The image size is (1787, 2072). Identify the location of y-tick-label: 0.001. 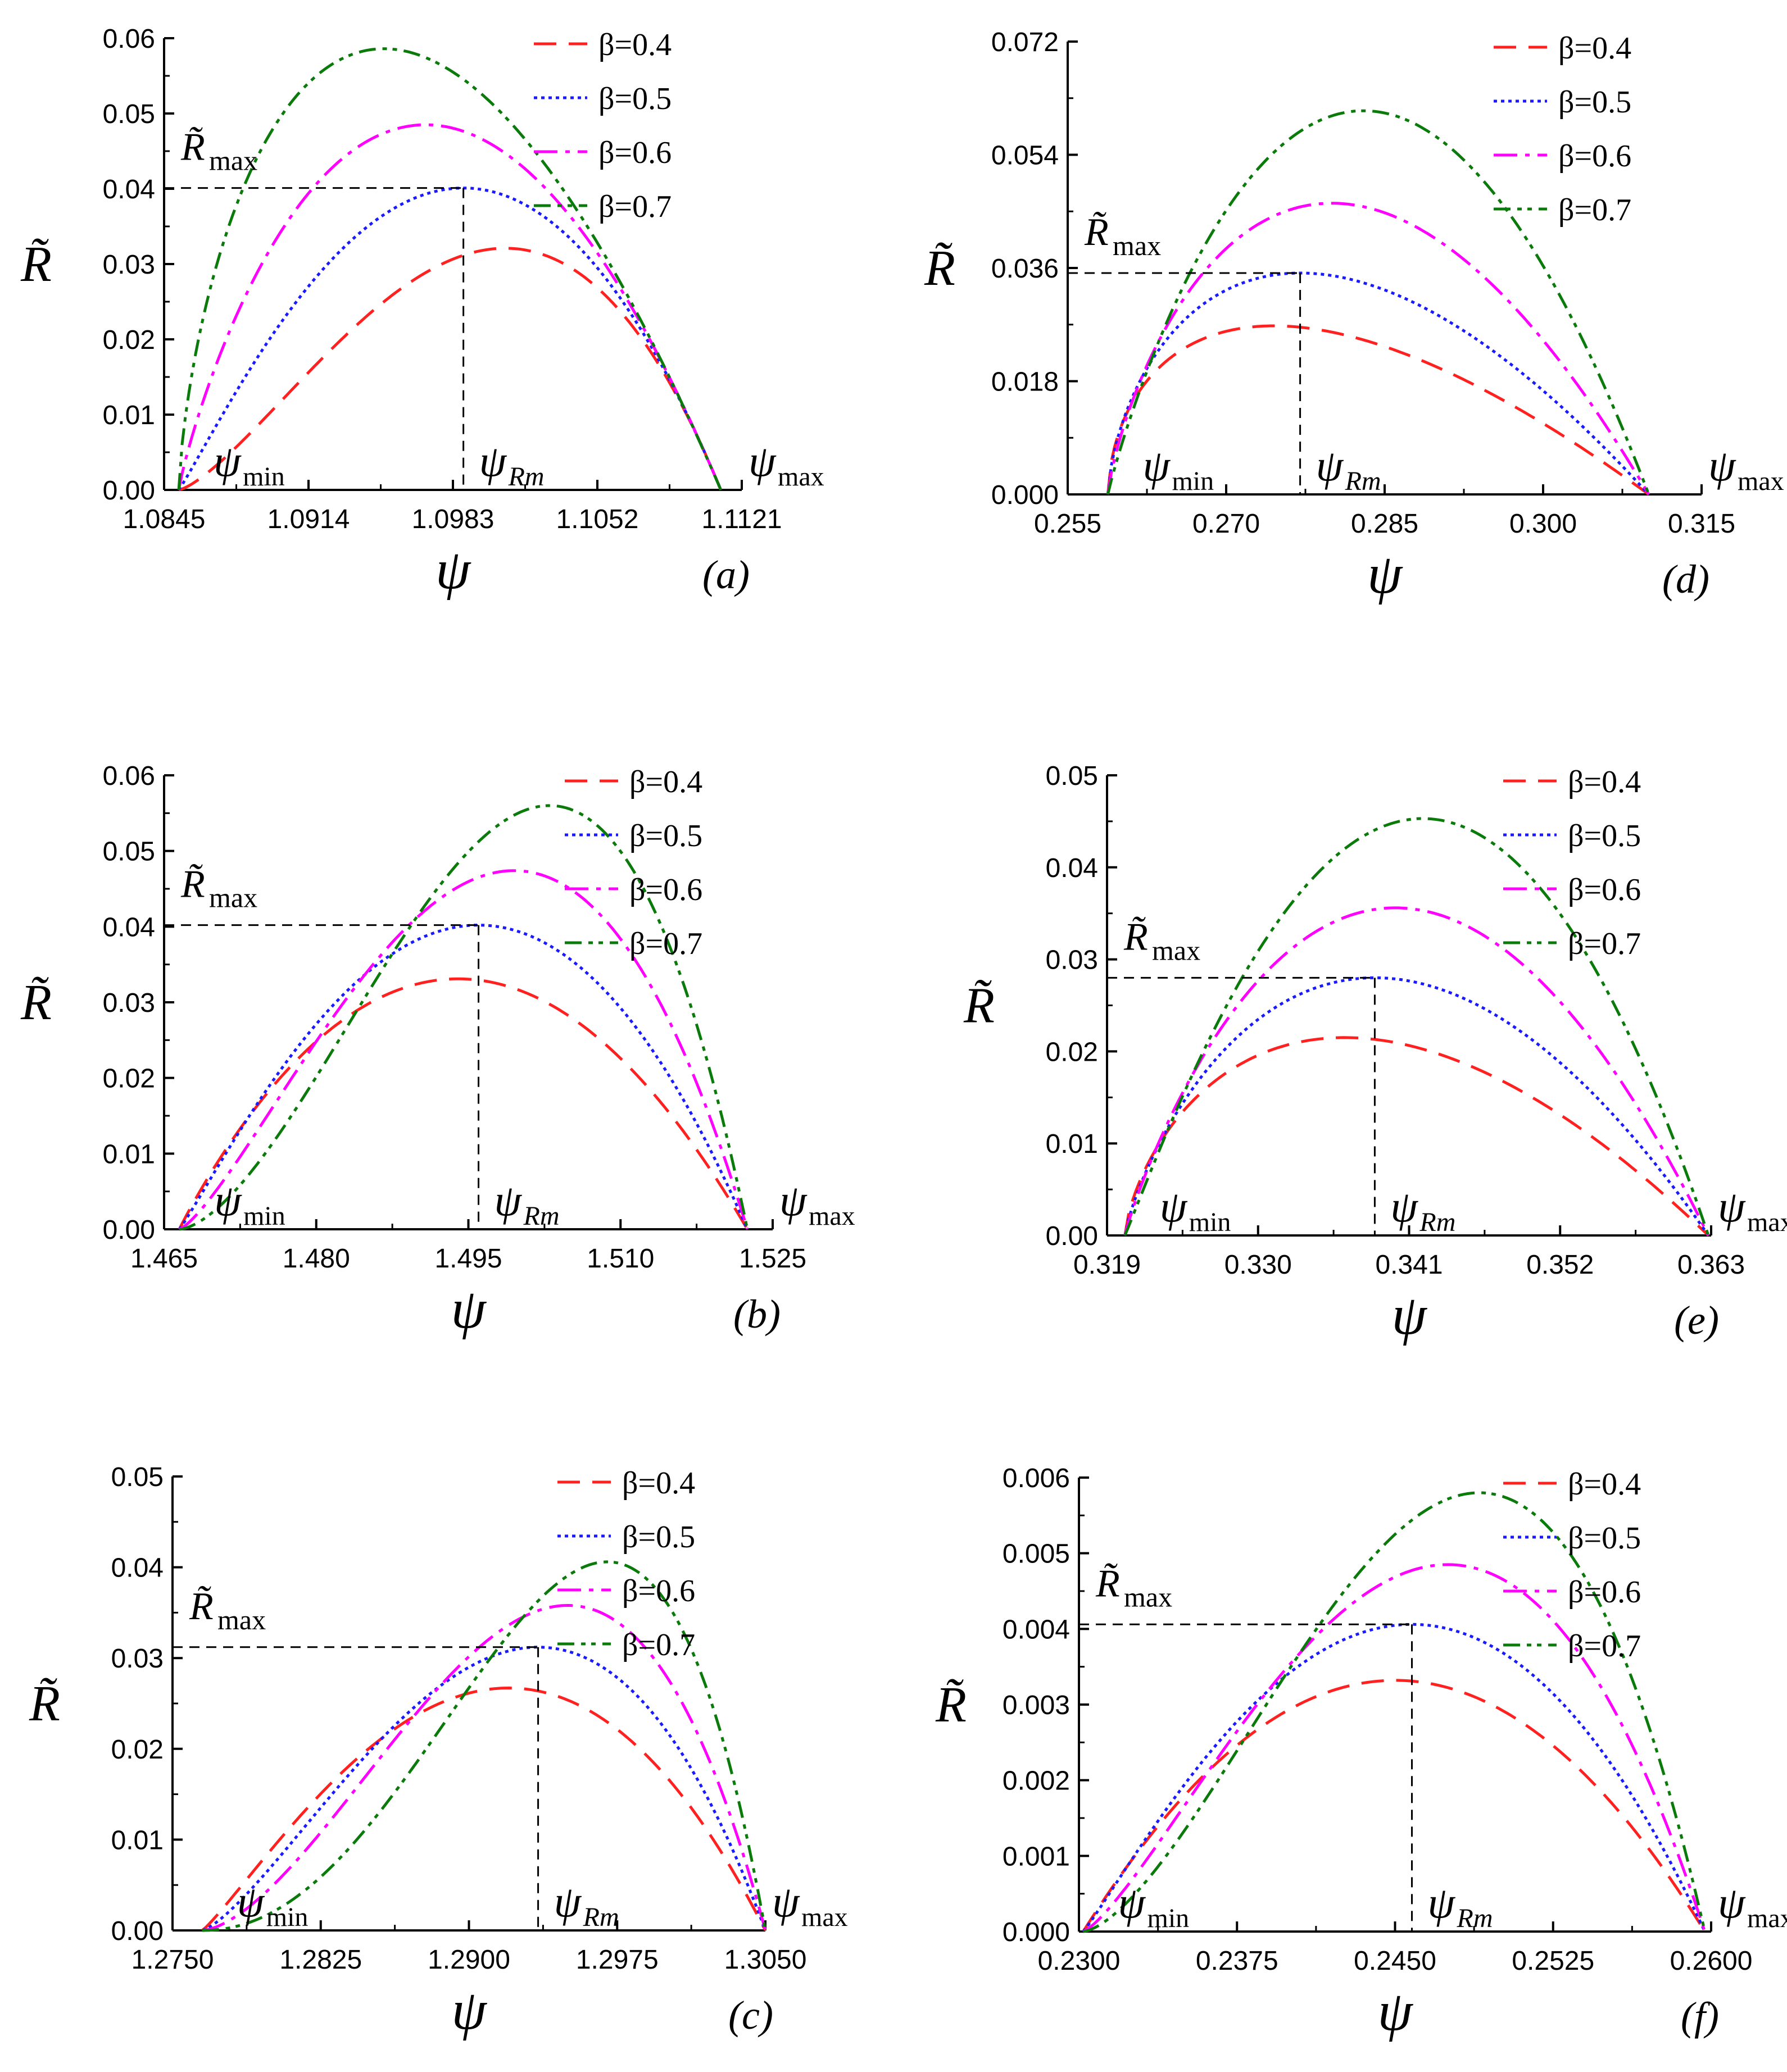
(1037, 1857).